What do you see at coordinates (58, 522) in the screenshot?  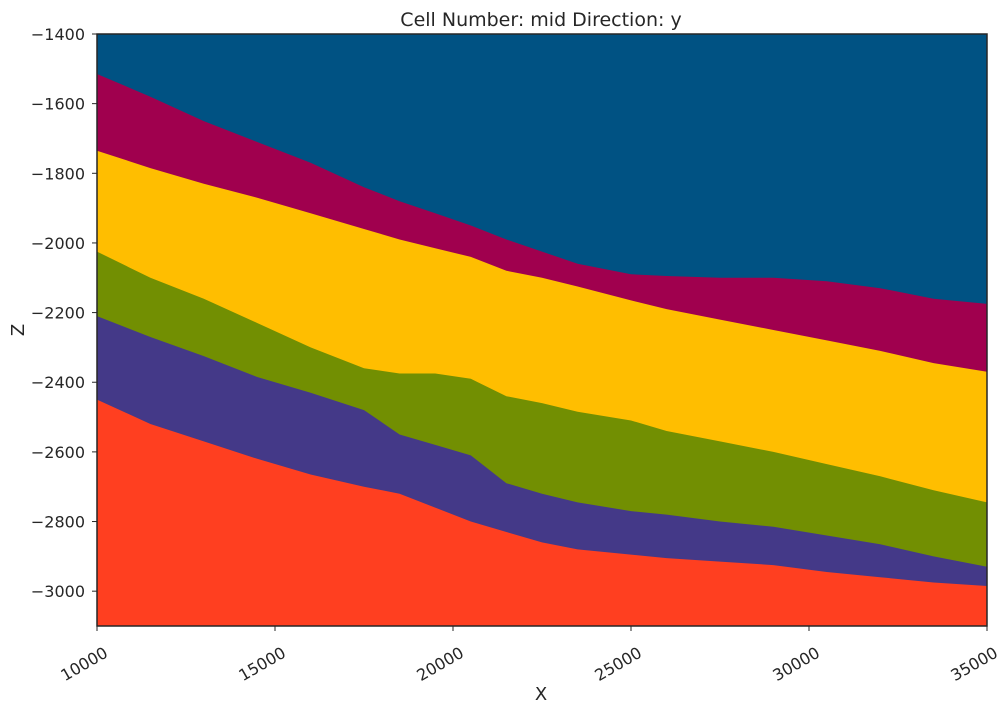 I see `y-tick-label: −2800` at bounding box center [58, 522].